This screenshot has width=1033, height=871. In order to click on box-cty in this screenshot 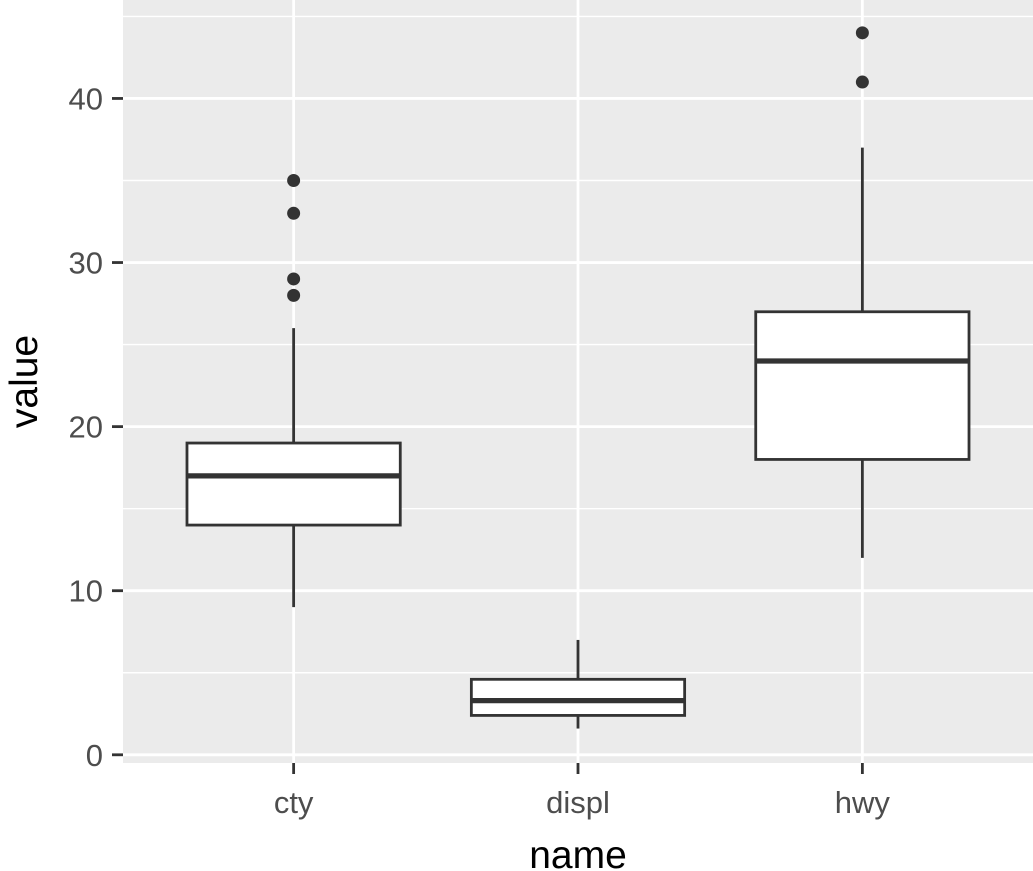, I will do `click(293, 390)`.